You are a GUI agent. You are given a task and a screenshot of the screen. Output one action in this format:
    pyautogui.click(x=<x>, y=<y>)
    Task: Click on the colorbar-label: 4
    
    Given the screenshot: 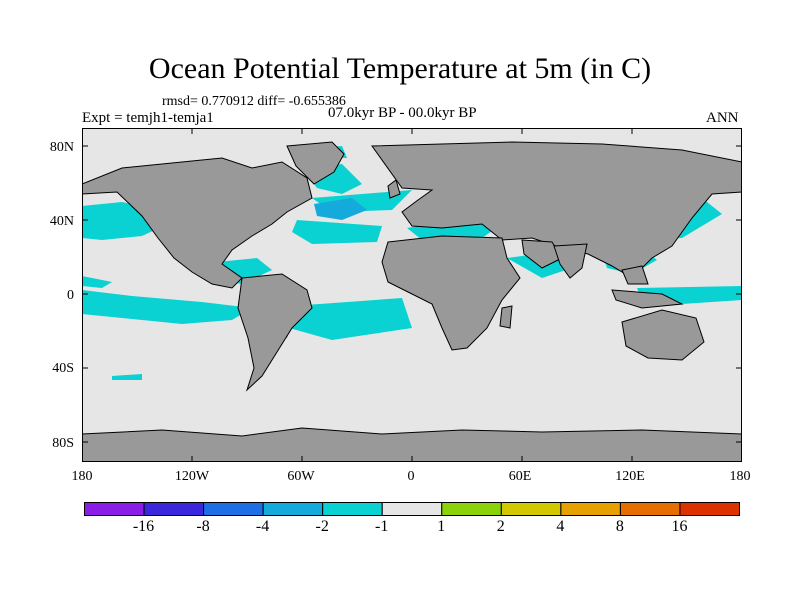 What is the action you would take?
    pyautogui.click(x=560, y=526)
    